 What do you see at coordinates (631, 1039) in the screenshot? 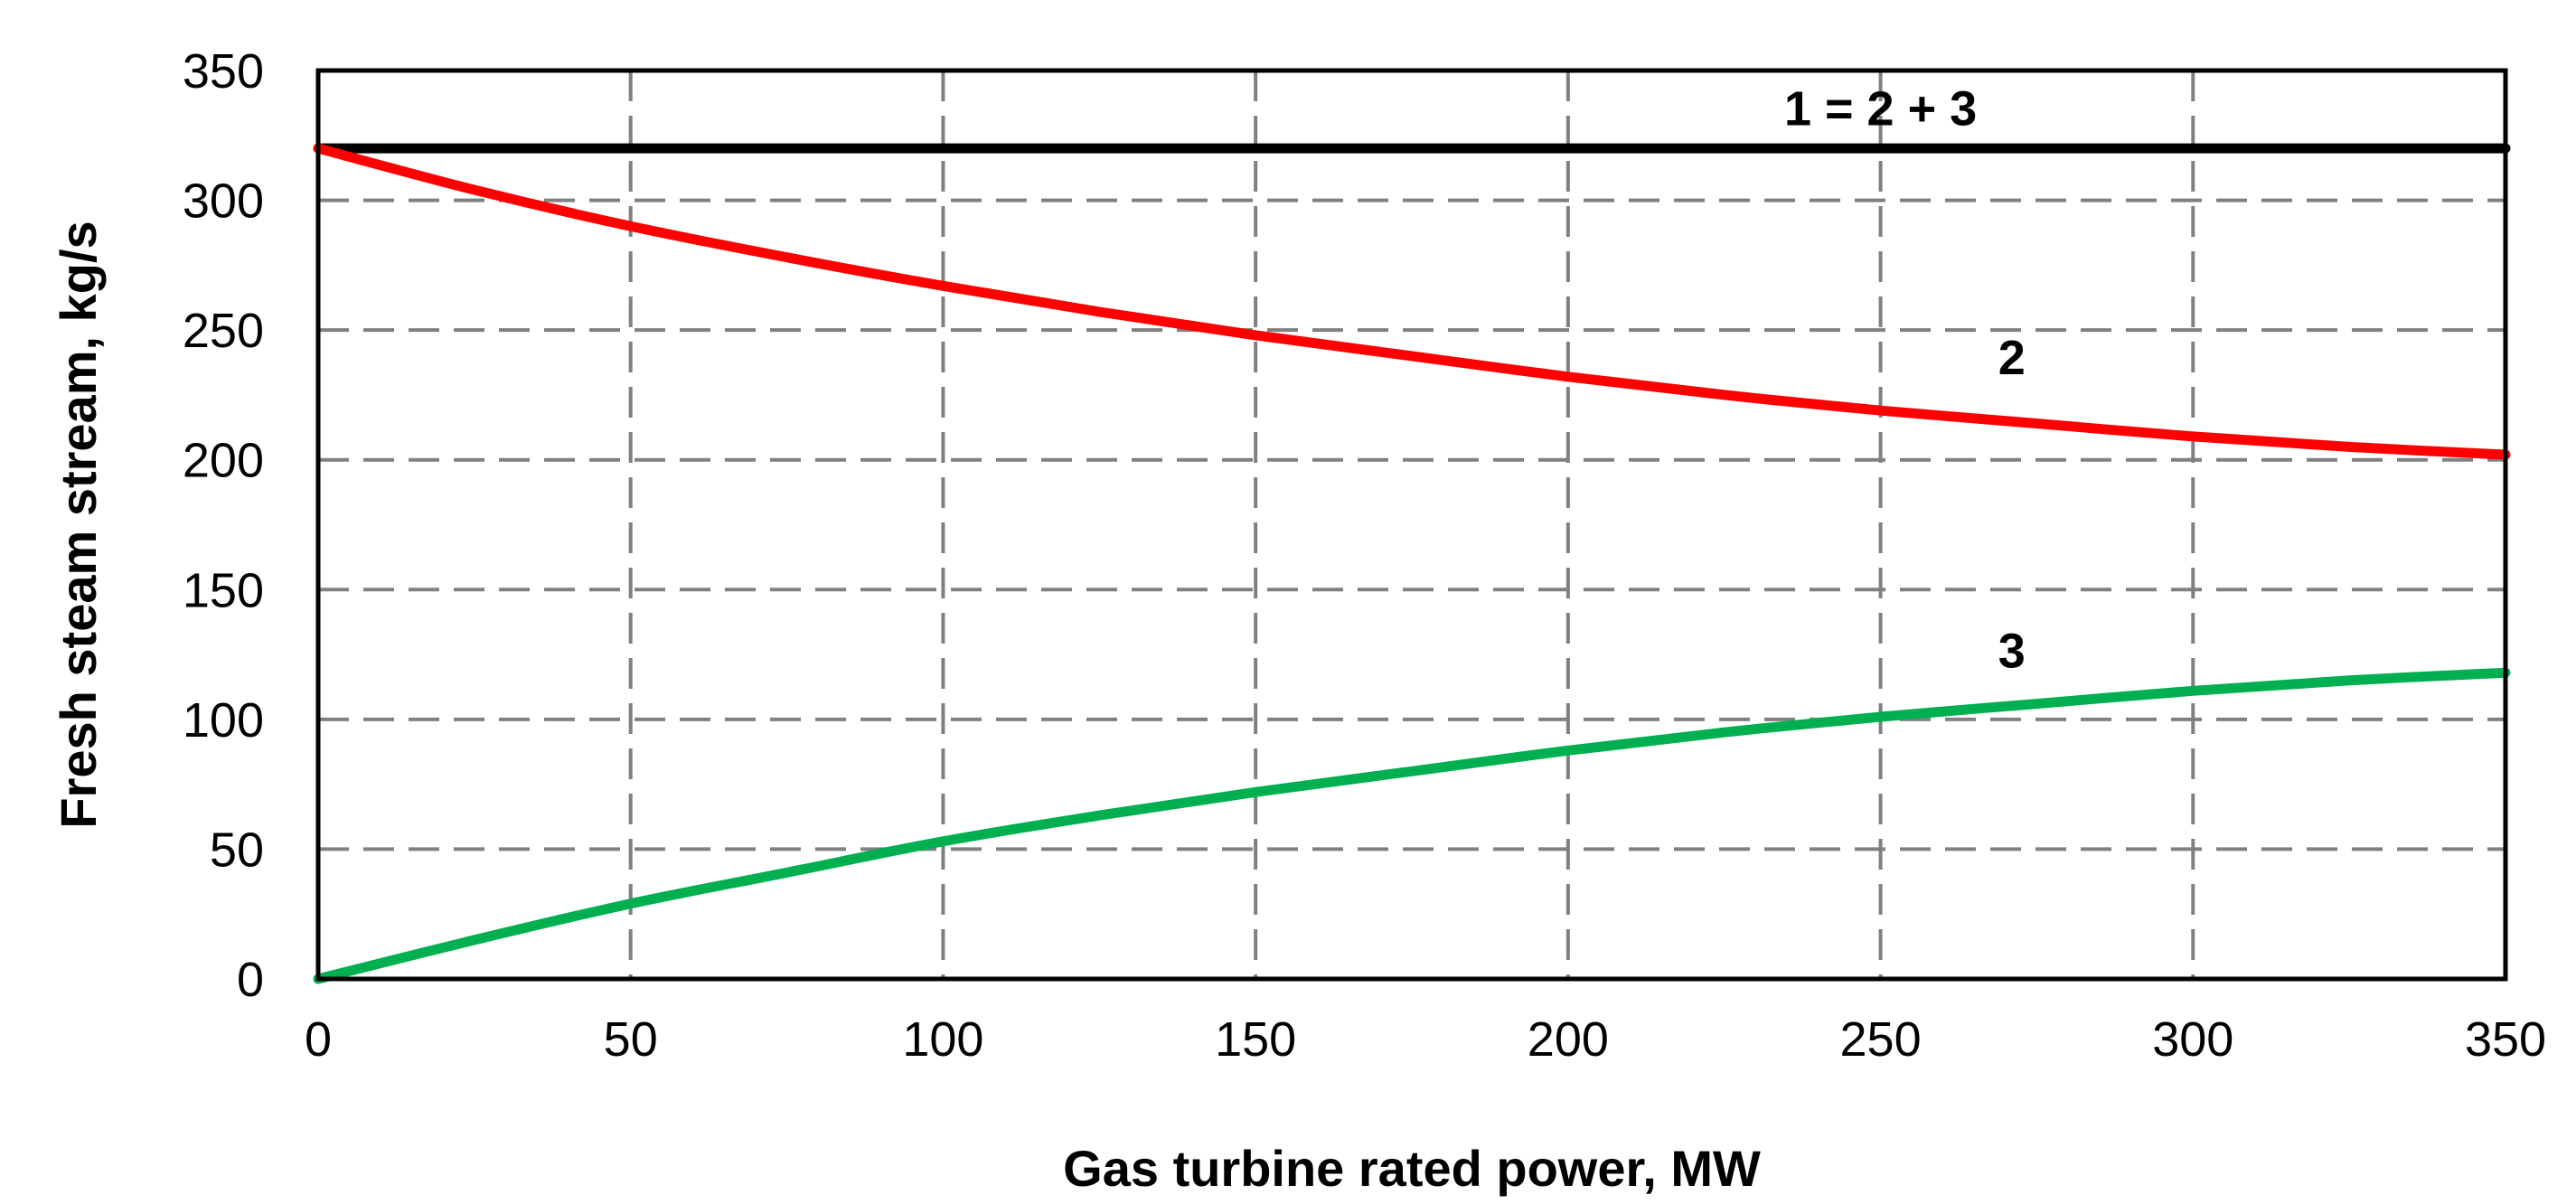
I see `x-tick-label: 50` at bounding box center [631, 1039].